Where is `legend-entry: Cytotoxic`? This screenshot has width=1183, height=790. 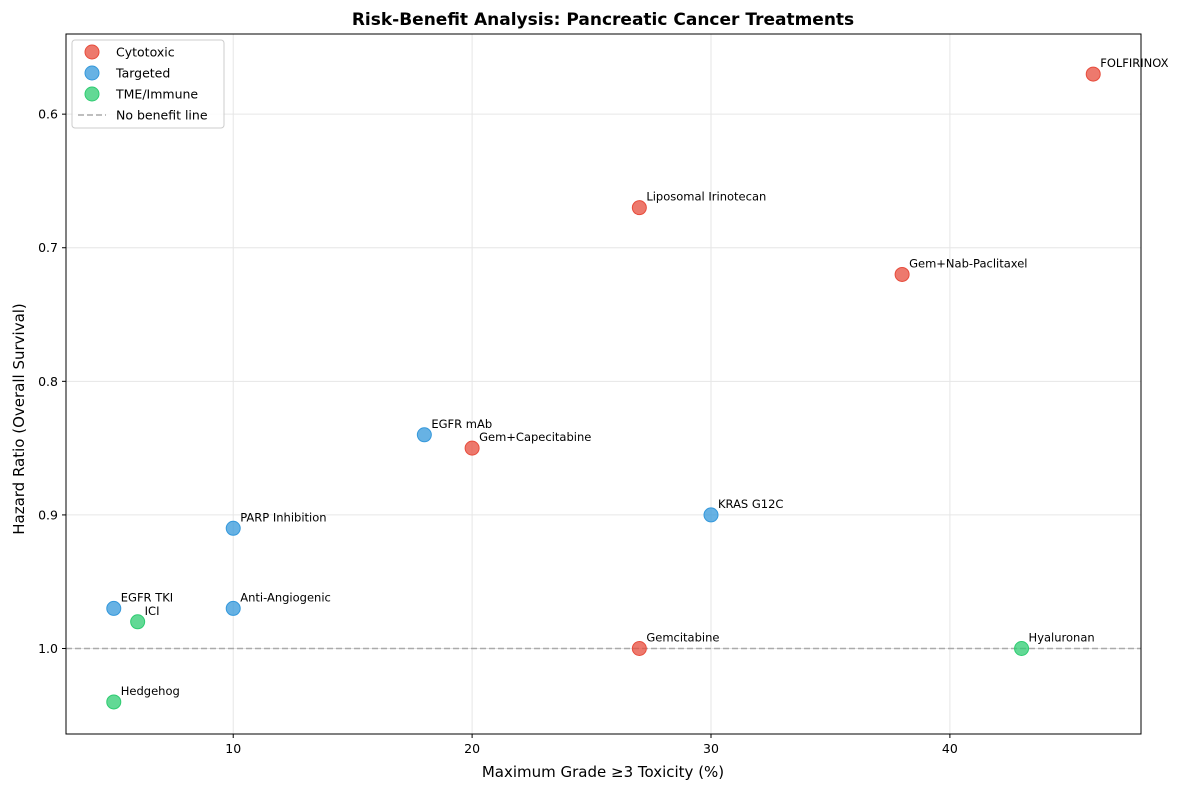 legend-entry: Cytotoxic is located at coordinates (145, 52).